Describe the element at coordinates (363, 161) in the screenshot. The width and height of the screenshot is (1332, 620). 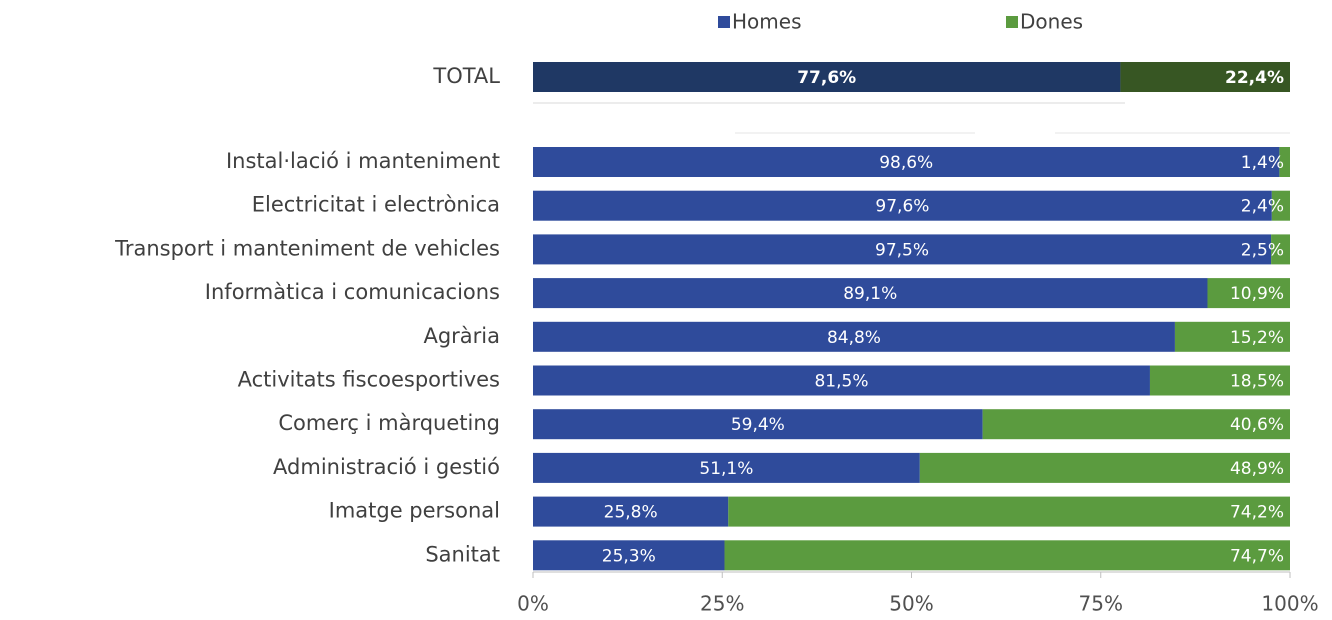
I see `category-label: Instal·lació i manteniment` at that location.